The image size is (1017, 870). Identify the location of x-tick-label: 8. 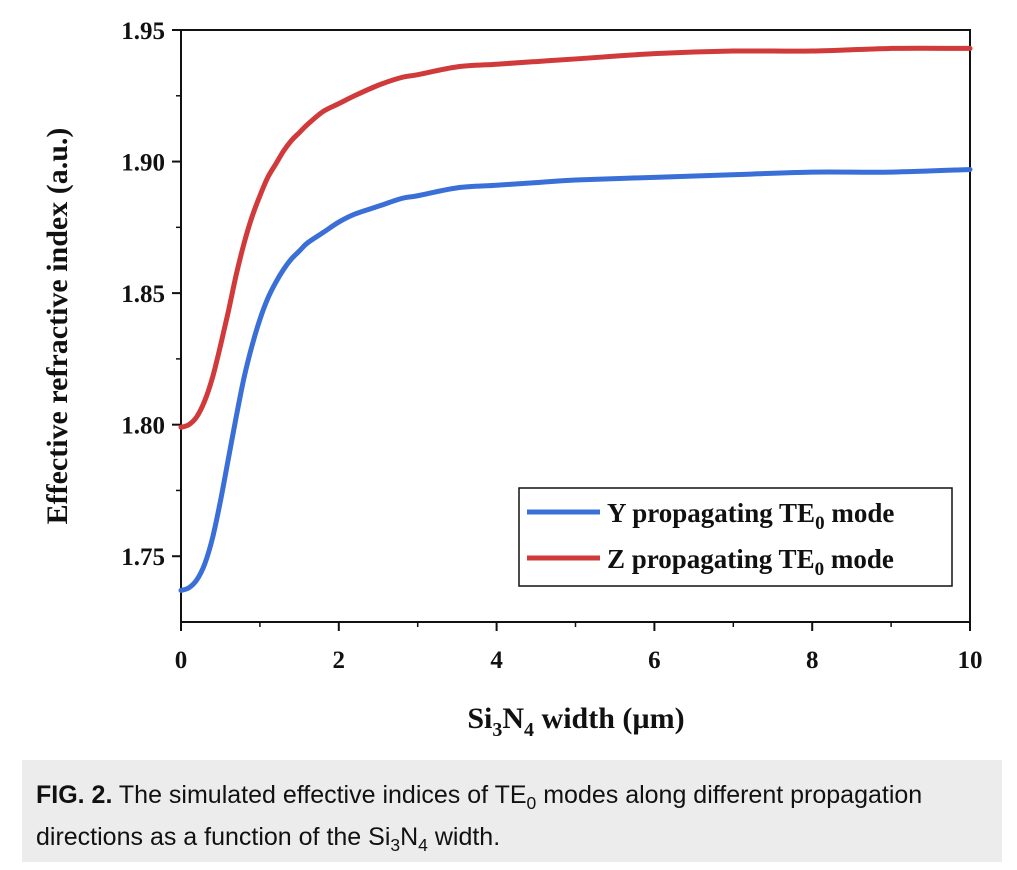
(812, 660).